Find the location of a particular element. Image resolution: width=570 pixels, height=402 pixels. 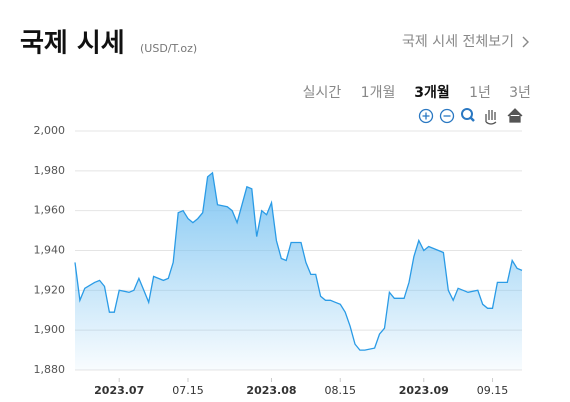

x-tick-label: 2023.08 is located at coordinates (271, 390).